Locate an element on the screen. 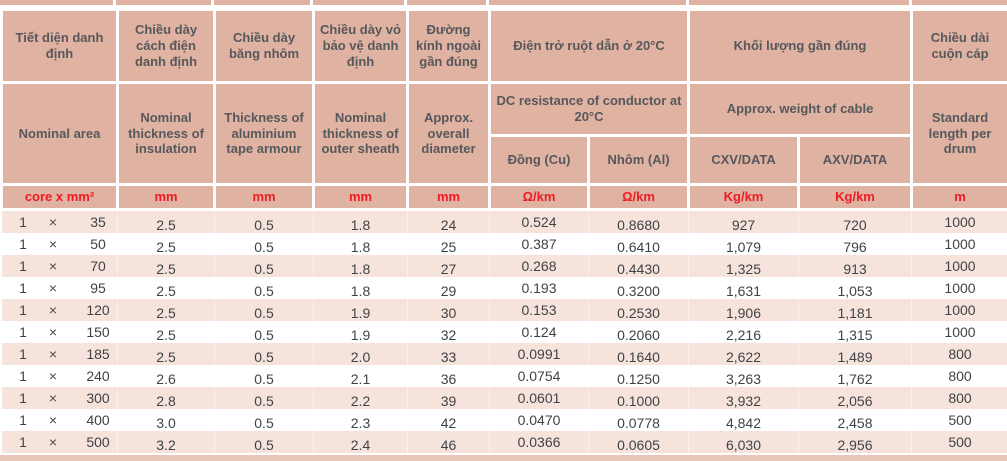  unit-core-mm2: core x mm² is located at coordinates (60, 197).